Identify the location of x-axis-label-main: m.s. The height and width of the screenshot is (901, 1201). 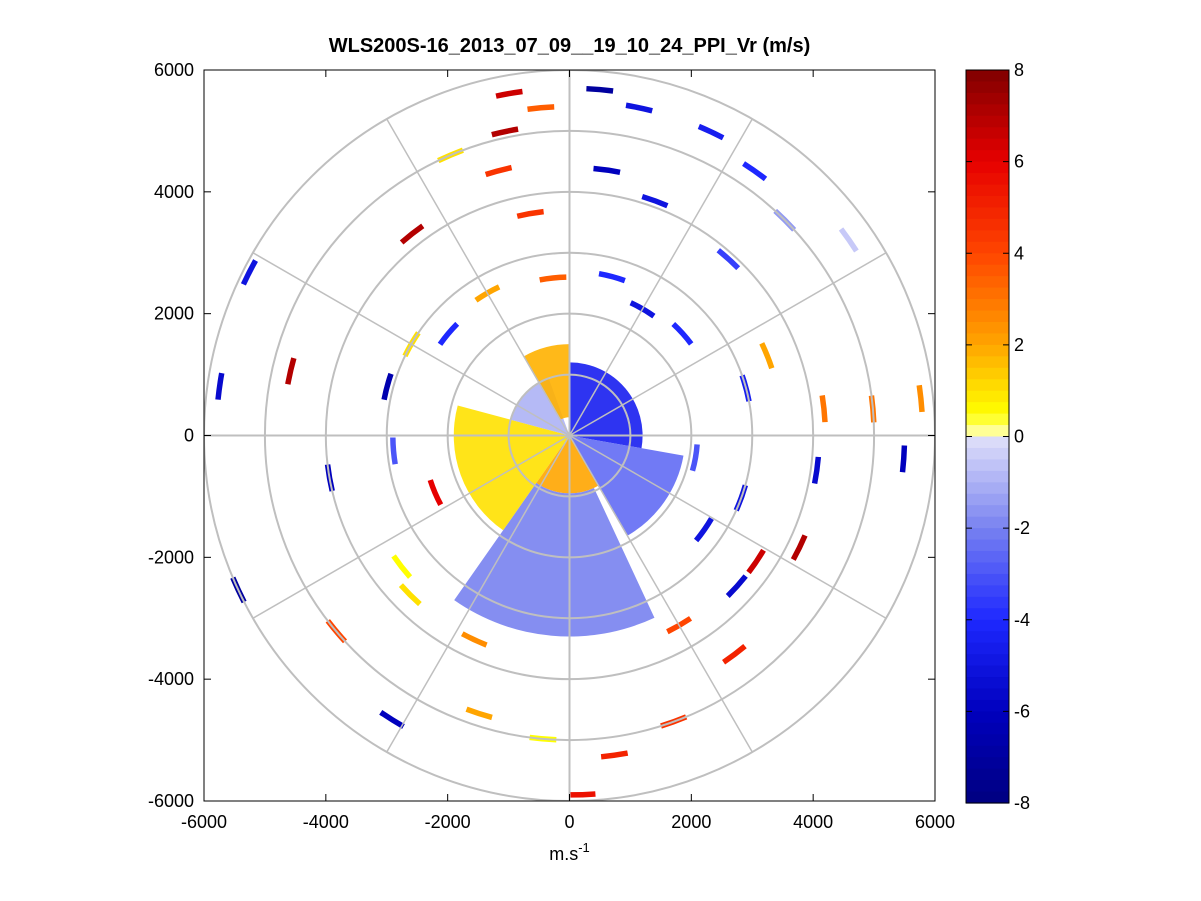
(563, 854).